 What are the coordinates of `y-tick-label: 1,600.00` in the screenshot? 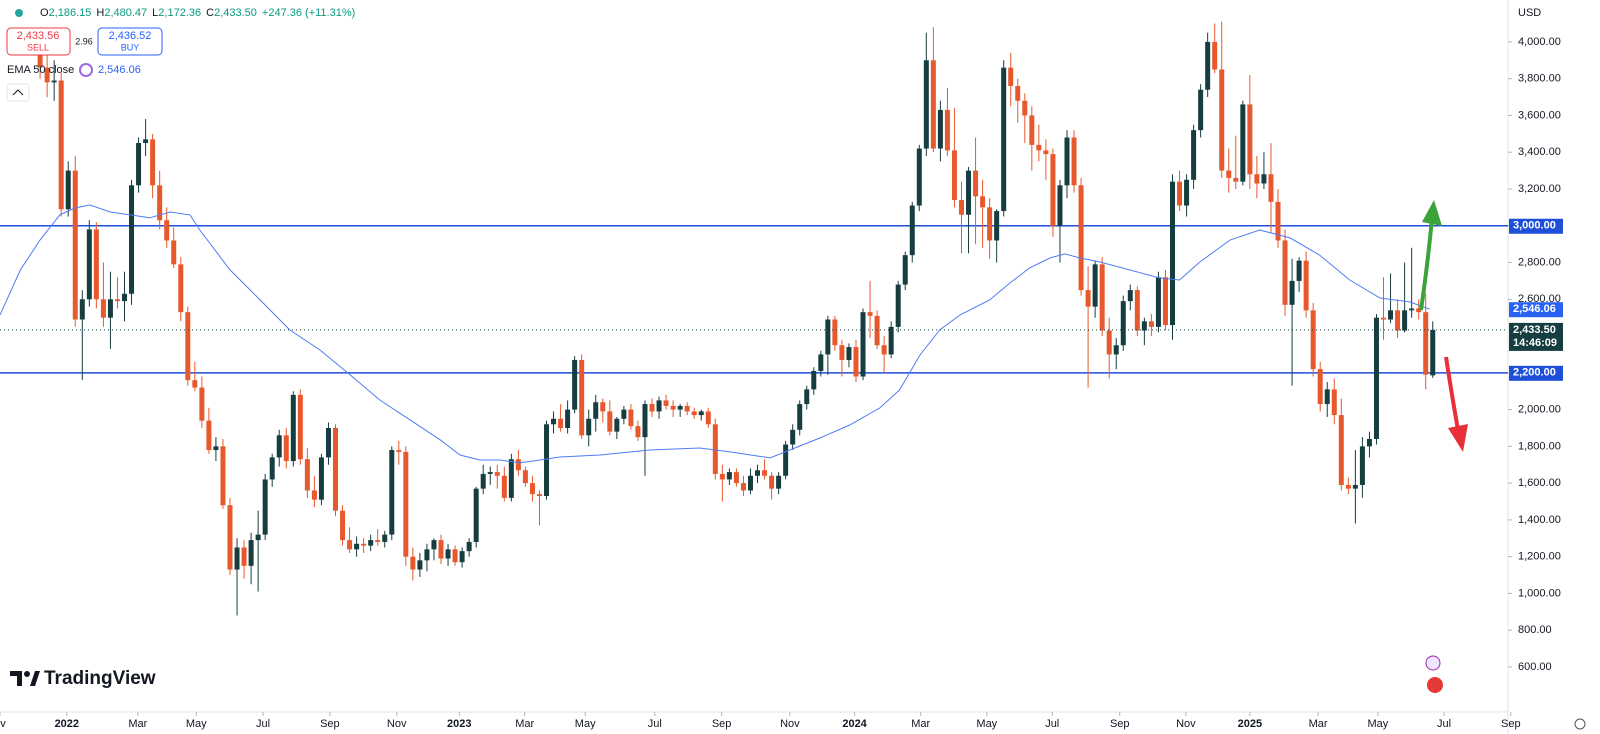 It's located at (1539, 483).